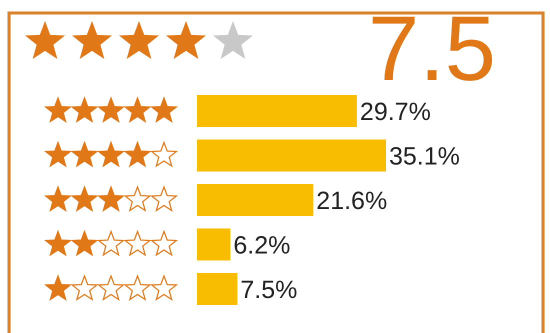 This screenshot has height=333, width=550. Describe the element at coordinates (395, 112) in the screenshot. I see `data-label: 29.7%` at that location.